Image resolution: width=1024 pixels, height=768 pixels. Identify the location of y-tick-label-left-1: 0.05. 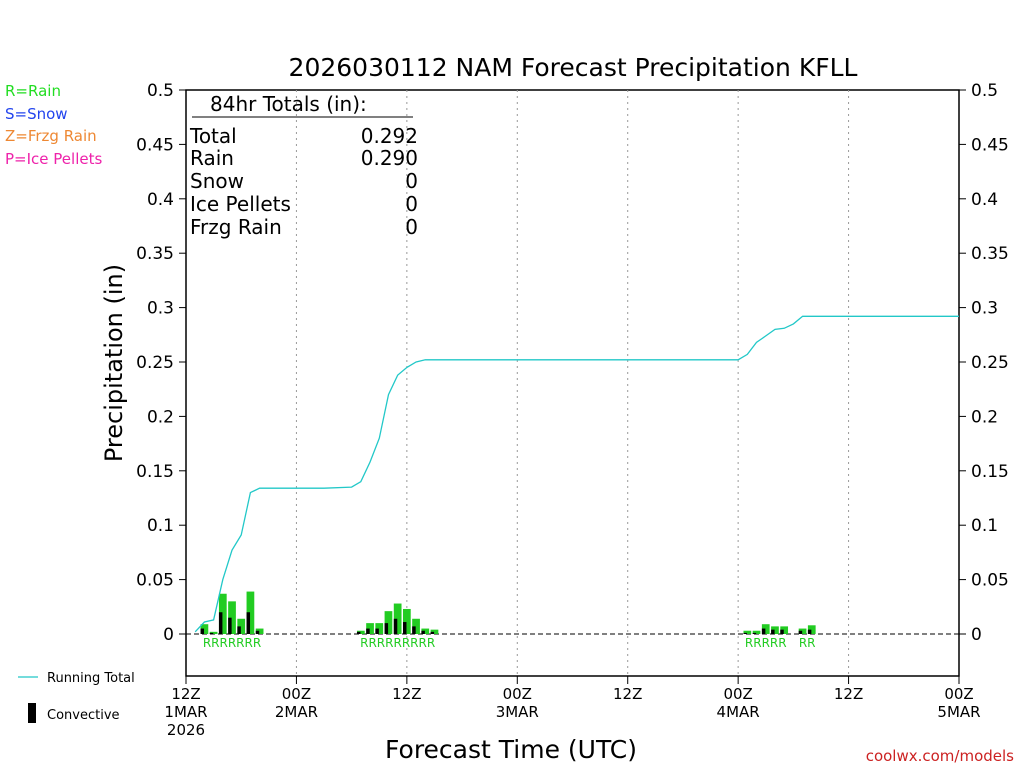
(155, 581).